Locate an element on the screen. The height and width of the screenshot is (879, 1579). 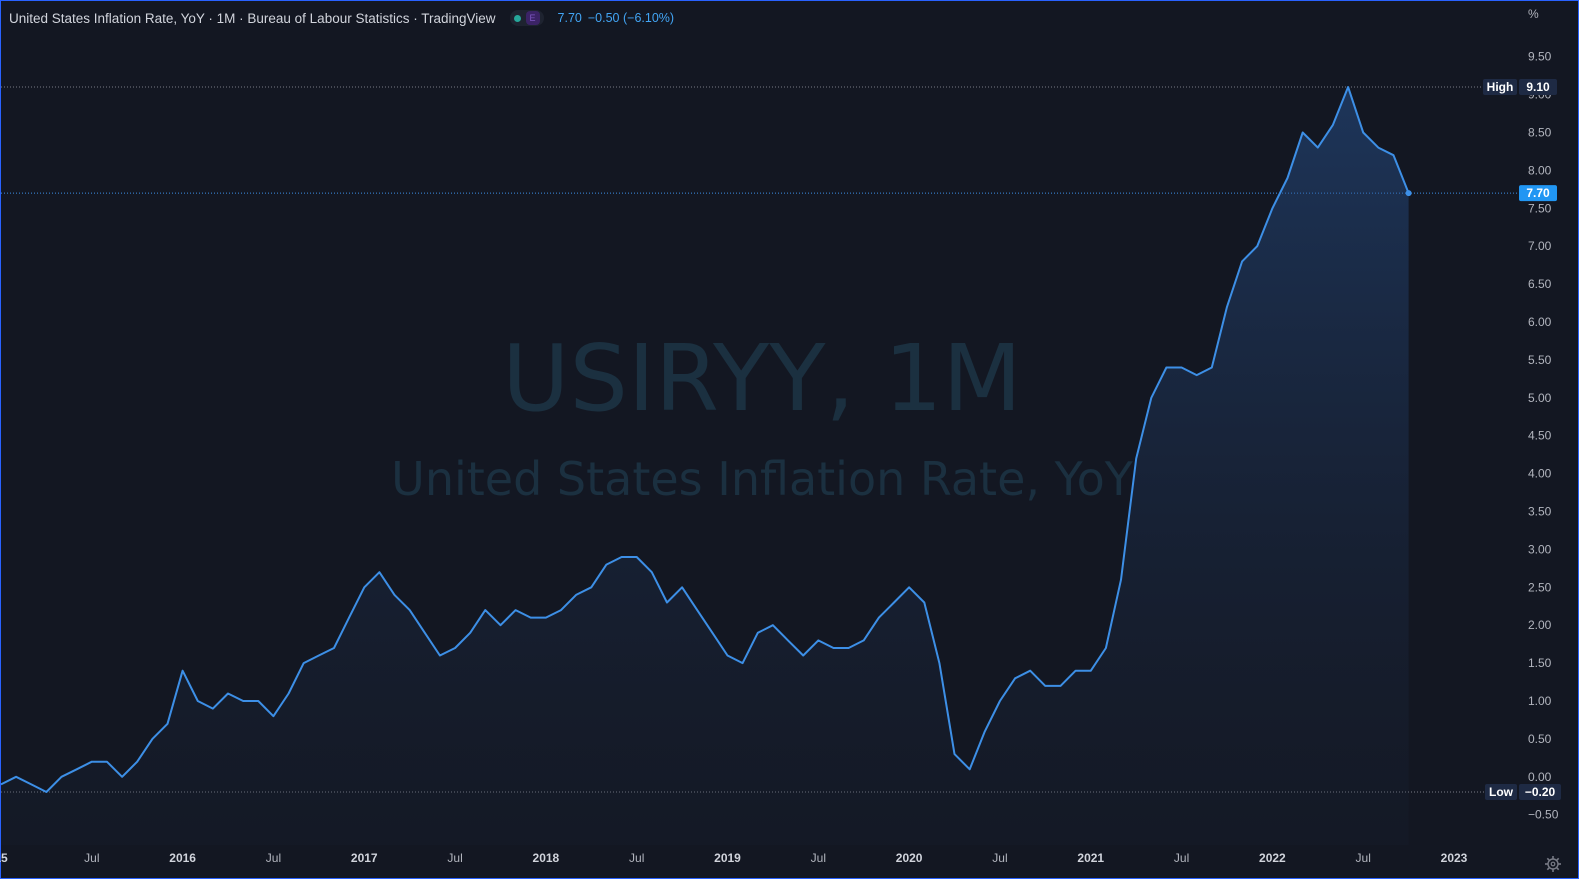
watermark-symbol: USIRYY, 1M is located at coordinates (762, 378).